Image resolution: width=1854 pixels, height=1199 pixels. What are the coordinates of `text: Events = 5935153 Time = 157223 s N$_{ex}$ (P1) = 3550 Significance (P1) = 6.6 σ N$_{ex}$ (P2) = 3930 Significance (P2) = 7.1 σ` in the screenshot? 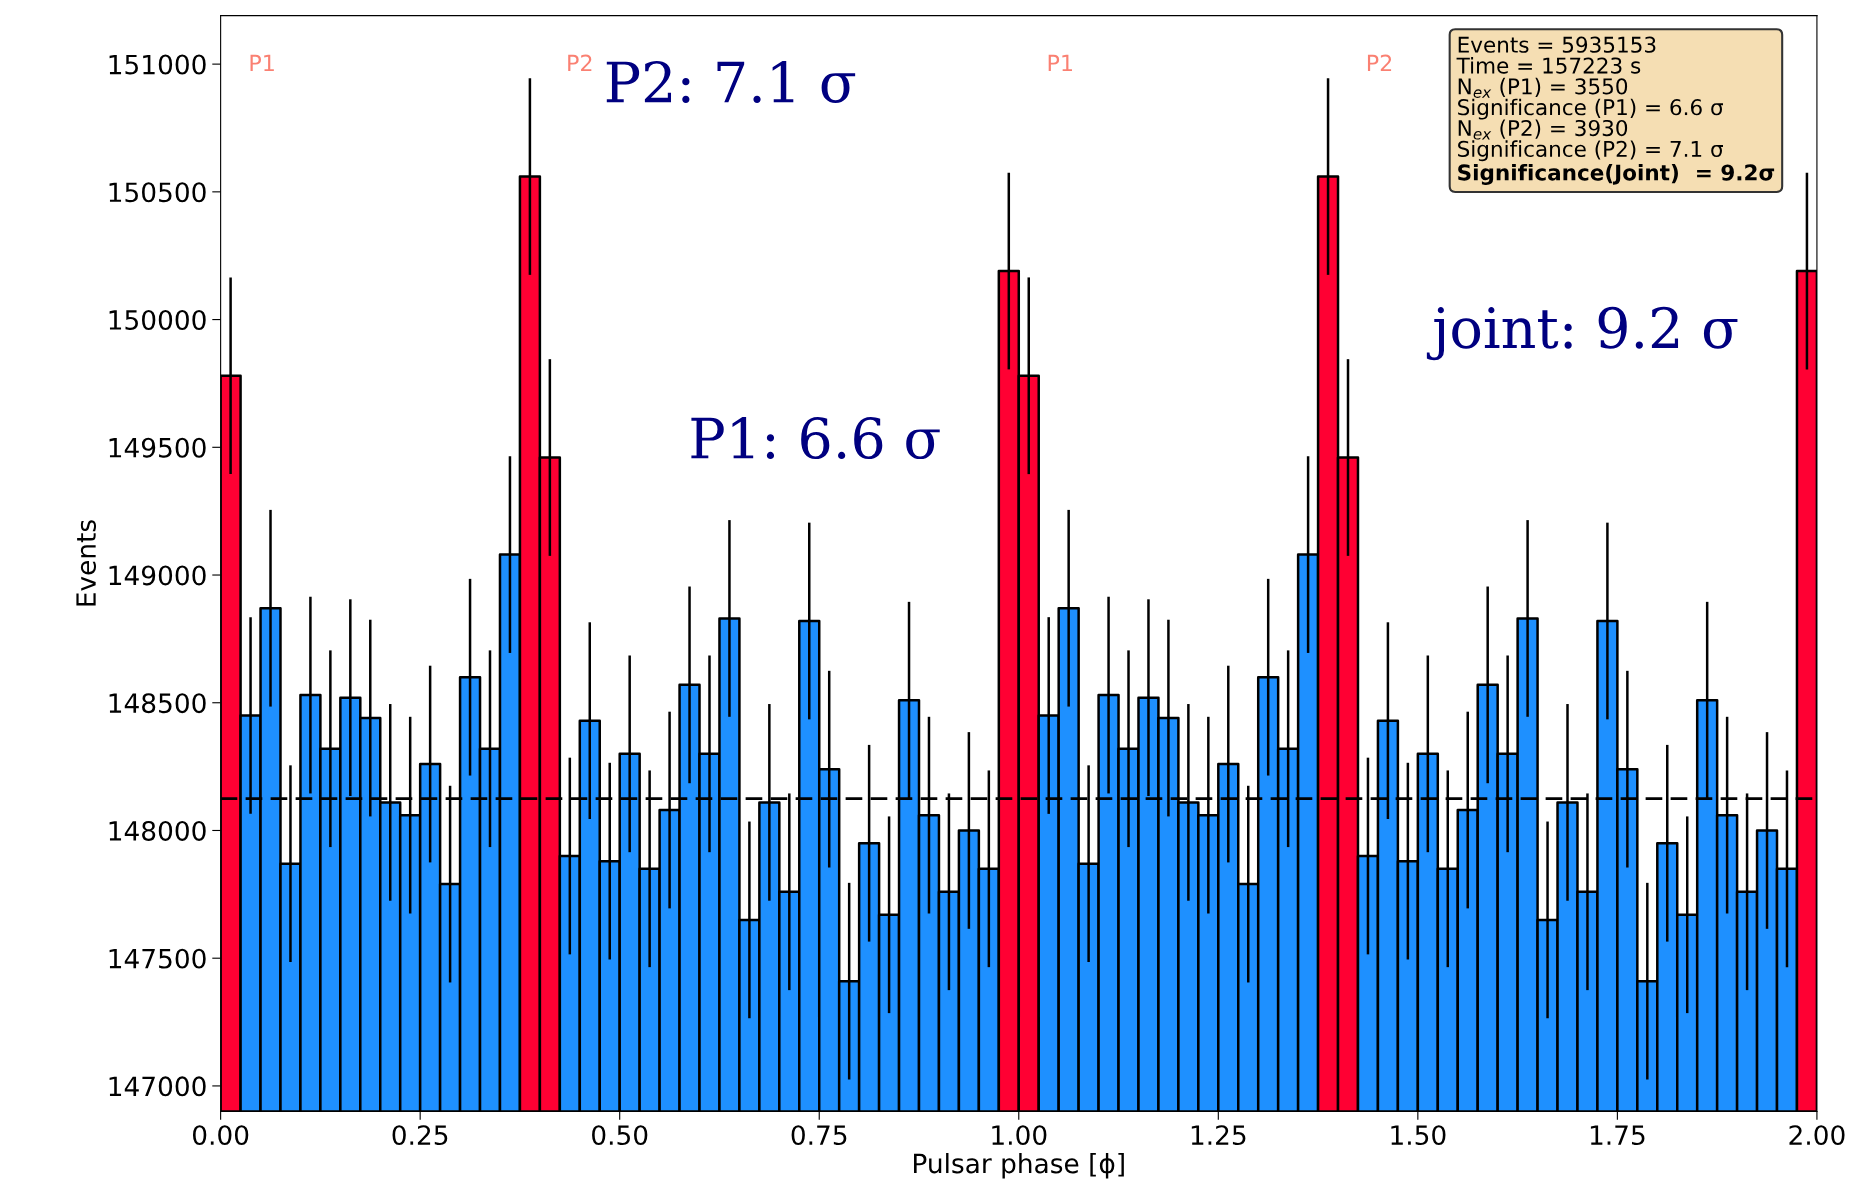 It's located at (1590, 99).